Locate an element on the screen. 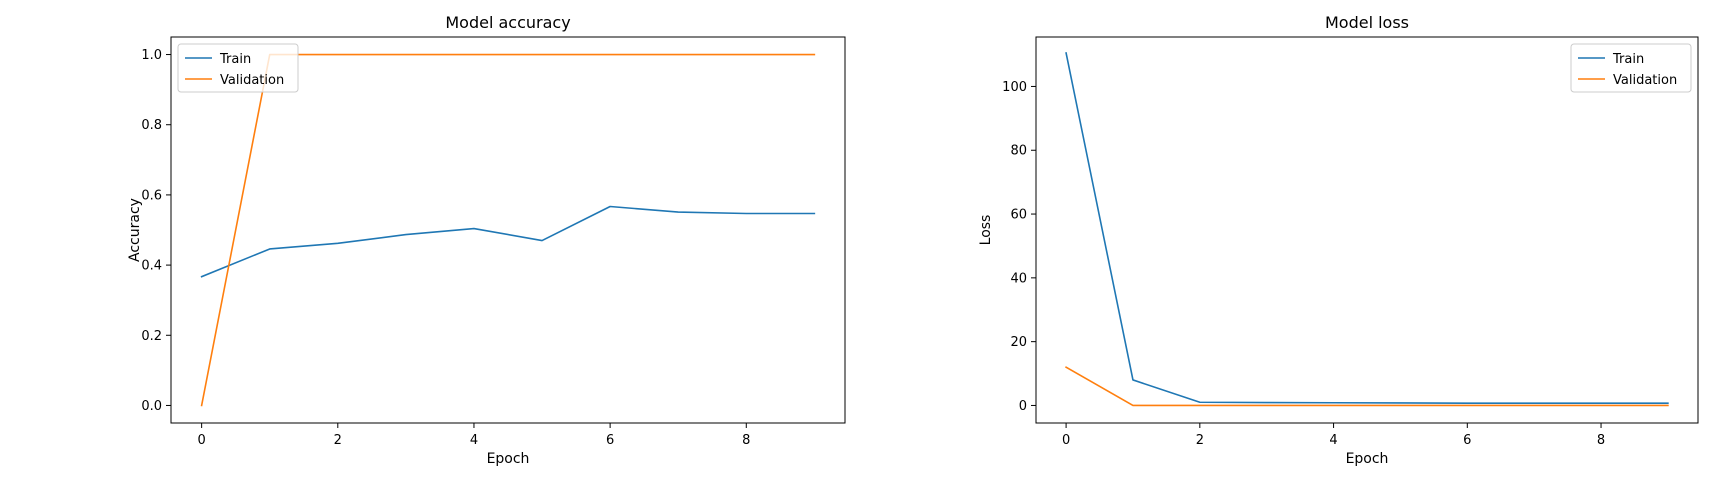  y-tick-label: 0.4 is located at coordinates (151, 266).